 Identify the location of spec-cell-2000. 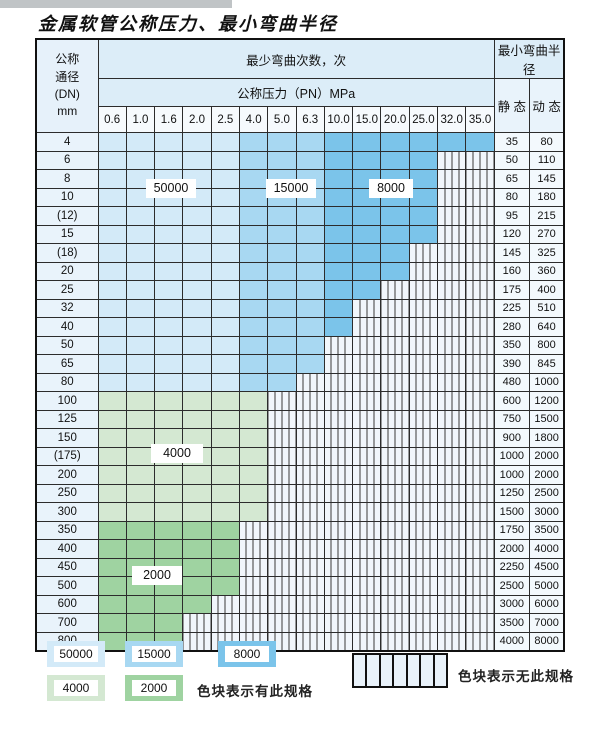
(140, 549).